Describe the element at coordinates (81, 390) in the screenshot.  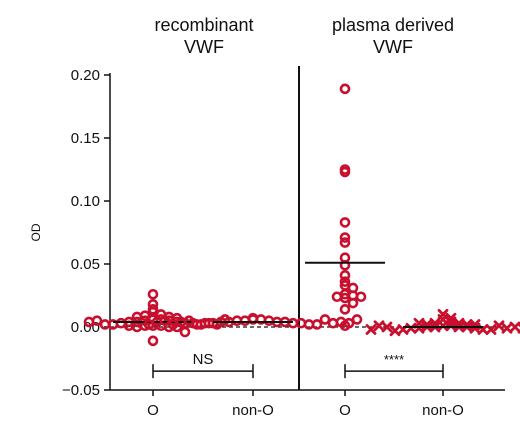
I see `y-tick-label: −0.05` at that location.